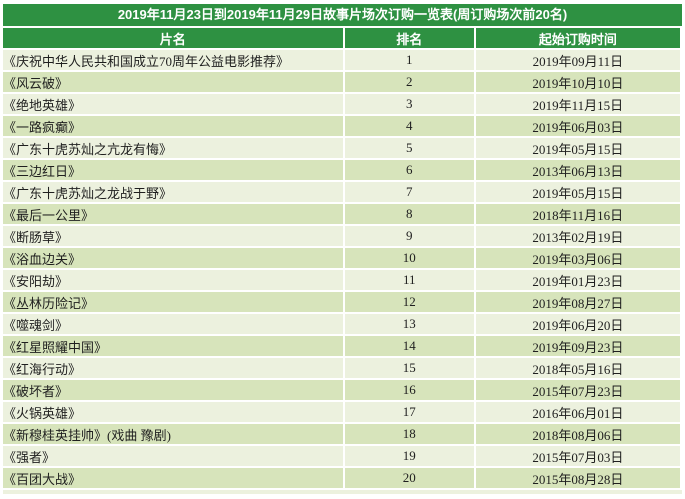  What do you see at coordinates (173, 390) in the screenshot?
I see `film-title-cell: 《破坏者》` at bounding box center [173, 390].